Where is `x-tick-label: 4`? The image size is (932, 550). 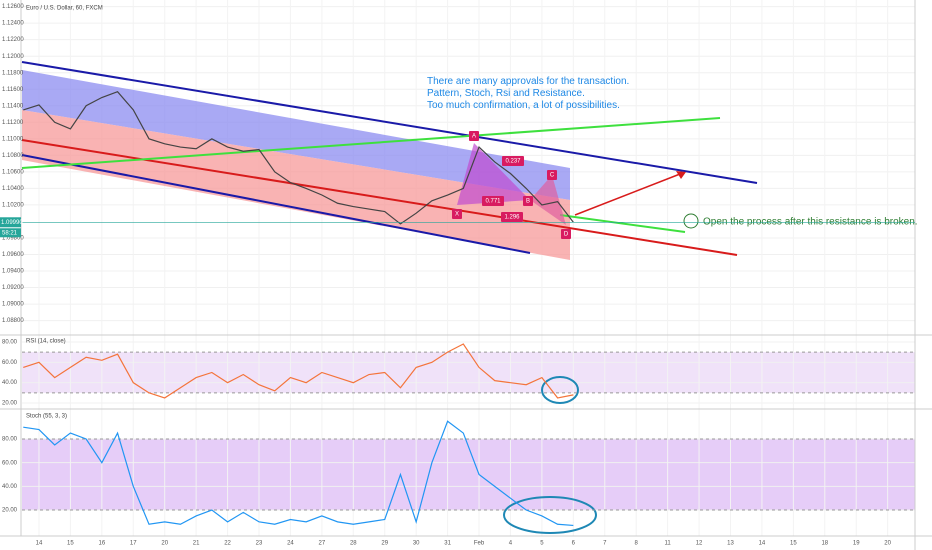 x-tick-label: 4 is located at coordinates (511, 544).